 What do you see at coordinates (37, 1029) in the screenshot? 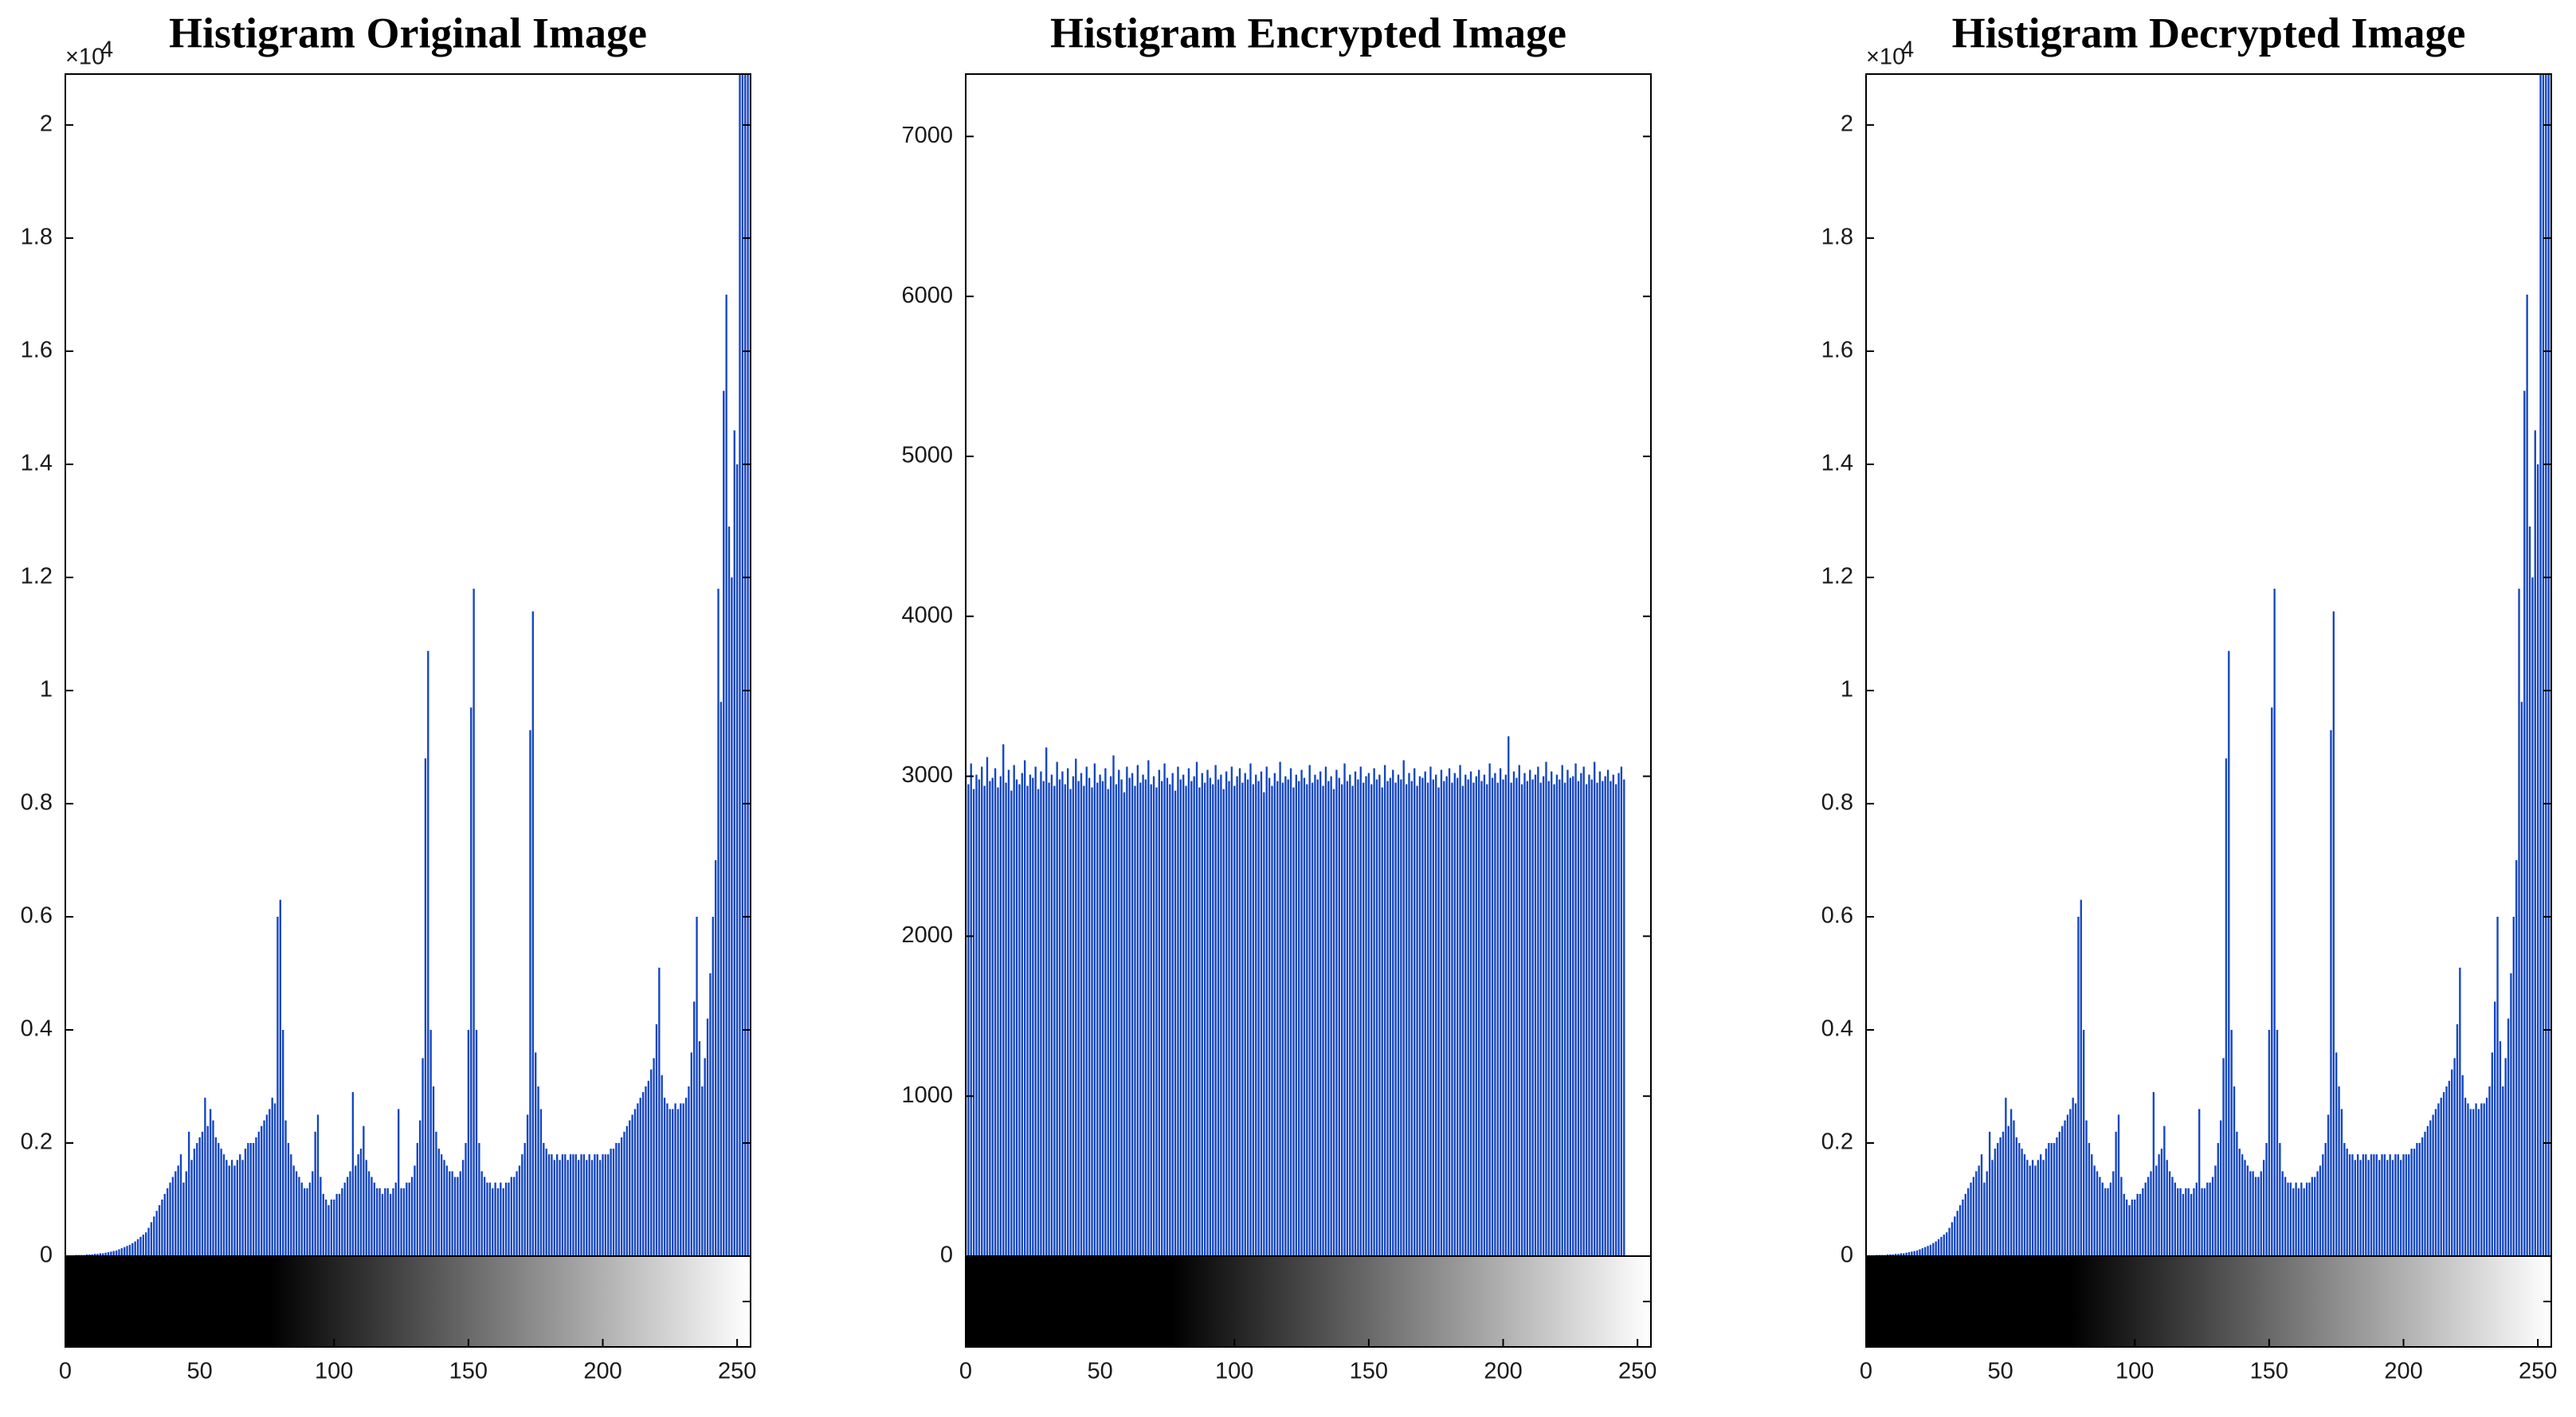
I see `y-tick-label: 0.4` at bounding box center [37, 1029].